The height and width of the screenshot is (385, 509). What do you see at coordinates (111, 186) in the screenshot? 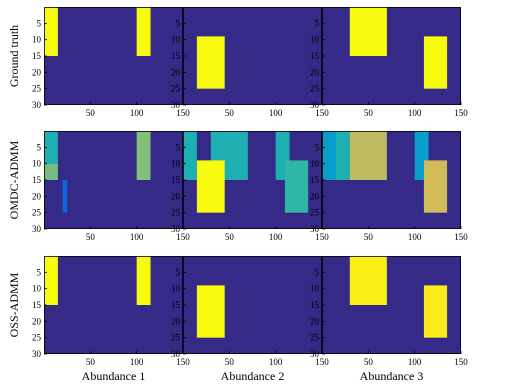
I see `panel-r2-c1: 50 100 150 5 10 15 20 25 30` at bounding box center [111, 186].